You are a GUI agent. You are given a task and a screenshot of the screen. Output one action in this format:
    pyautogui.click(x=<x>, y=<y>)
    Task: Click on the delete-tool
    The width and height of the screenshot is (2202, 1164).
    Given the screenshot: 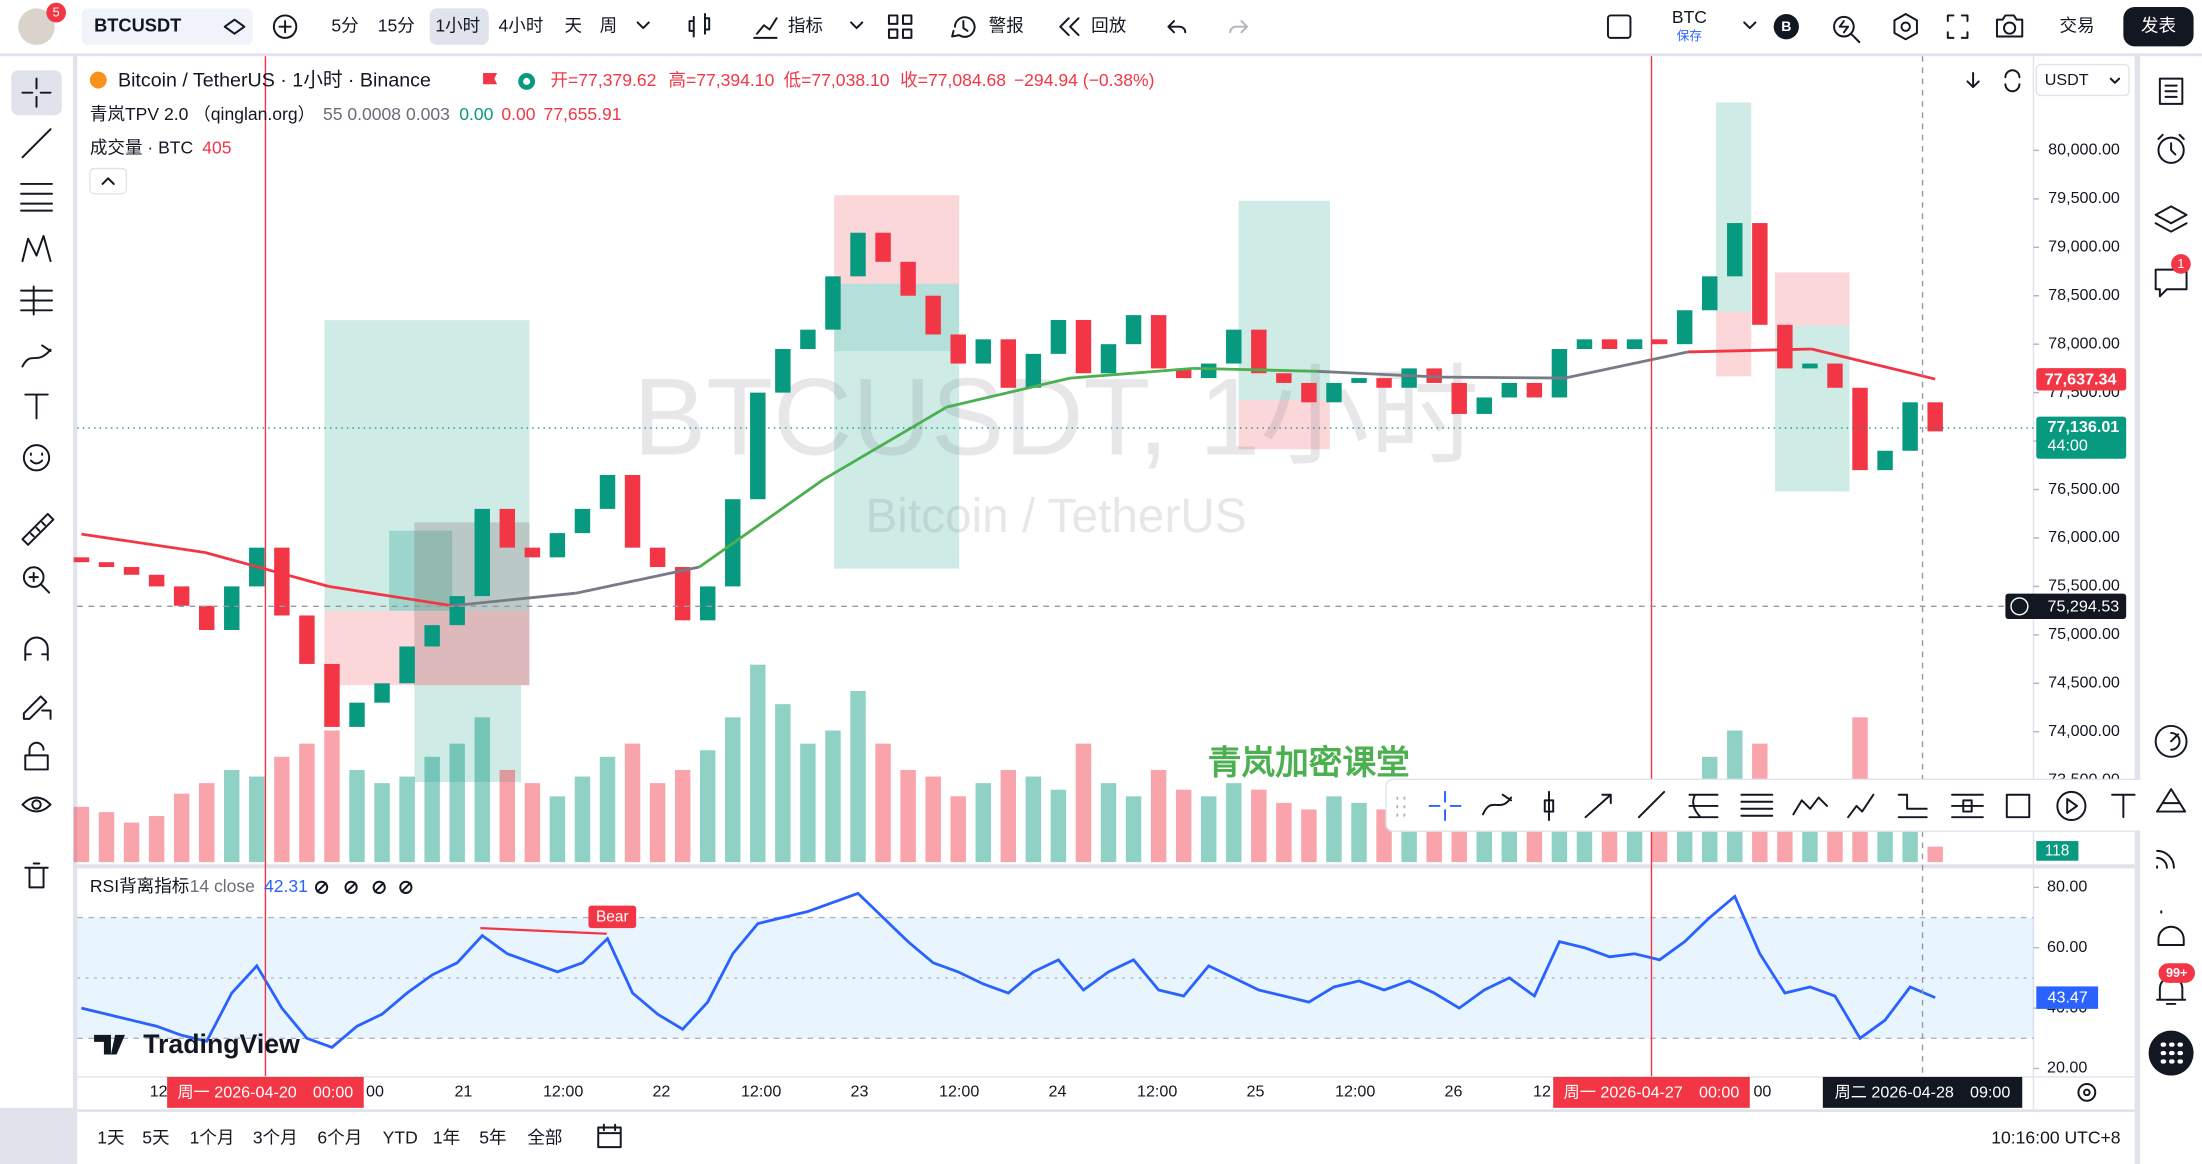 What is the action you would take?
    pyautogui.click(x=36, y=875)
    